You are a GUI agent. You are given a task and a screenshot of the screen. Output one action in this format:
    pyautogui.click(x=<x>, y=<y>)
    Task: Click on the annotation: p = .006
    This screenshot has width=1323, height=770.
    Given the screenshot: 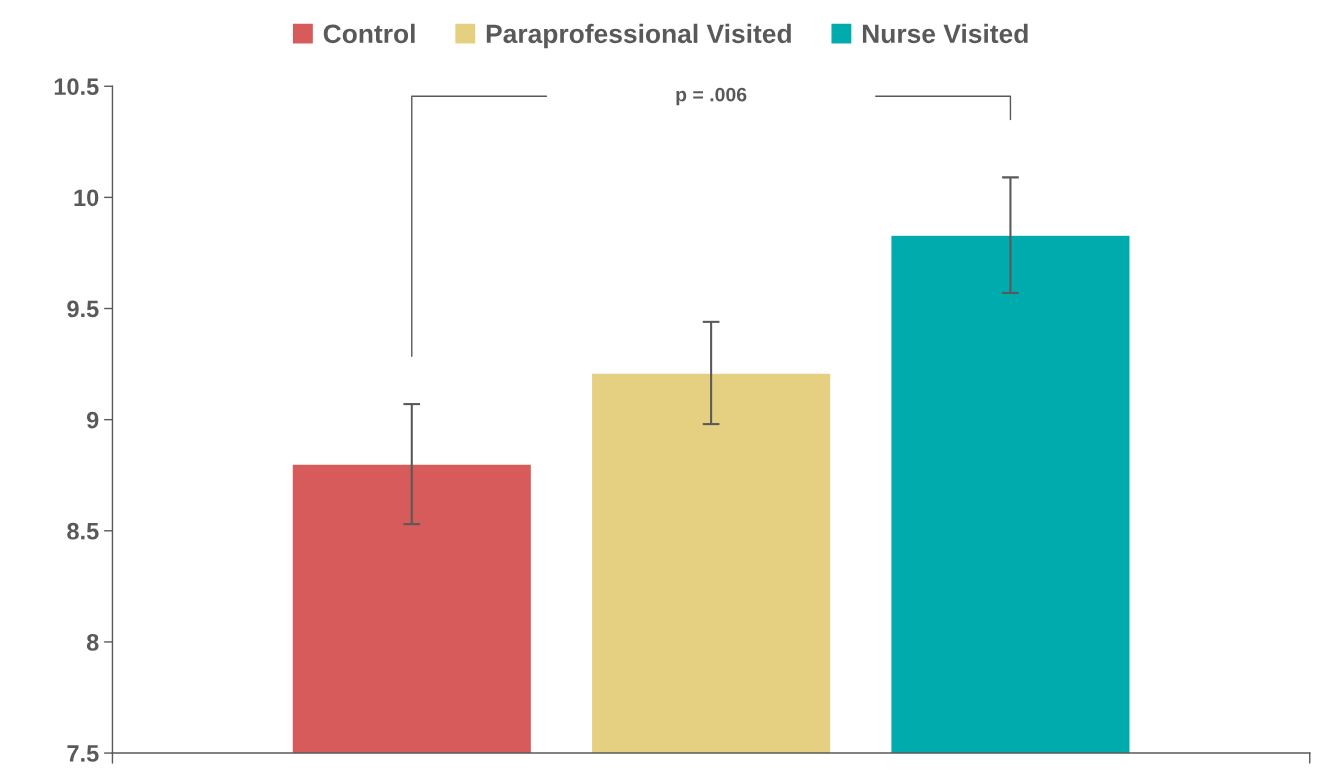 What is the action you would take?
    pyautogui.click(x=711, y=96)
    